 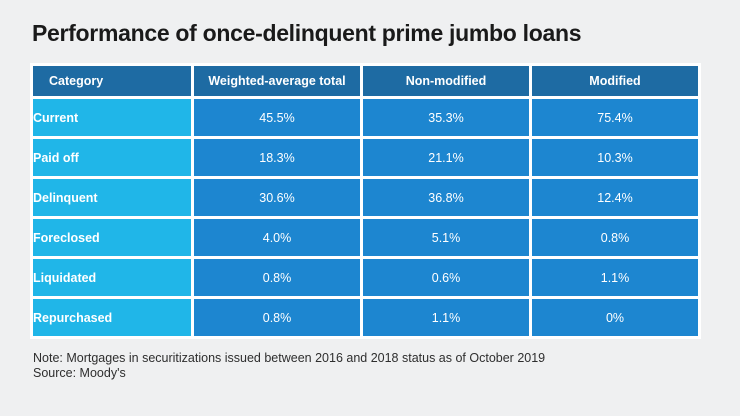 I want to click on table-row: Foreclosed 4.0% 5.1% 0.8%, so click(x=365, y=237).